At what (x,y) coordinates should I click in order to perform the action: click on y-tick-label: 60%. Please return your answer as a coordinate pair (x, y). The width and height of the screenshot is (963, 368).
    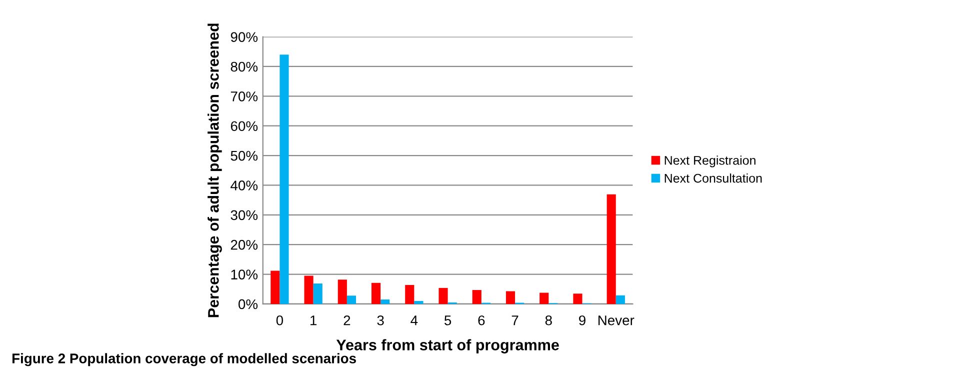
    Looking at the image, I should click on (244, 126).